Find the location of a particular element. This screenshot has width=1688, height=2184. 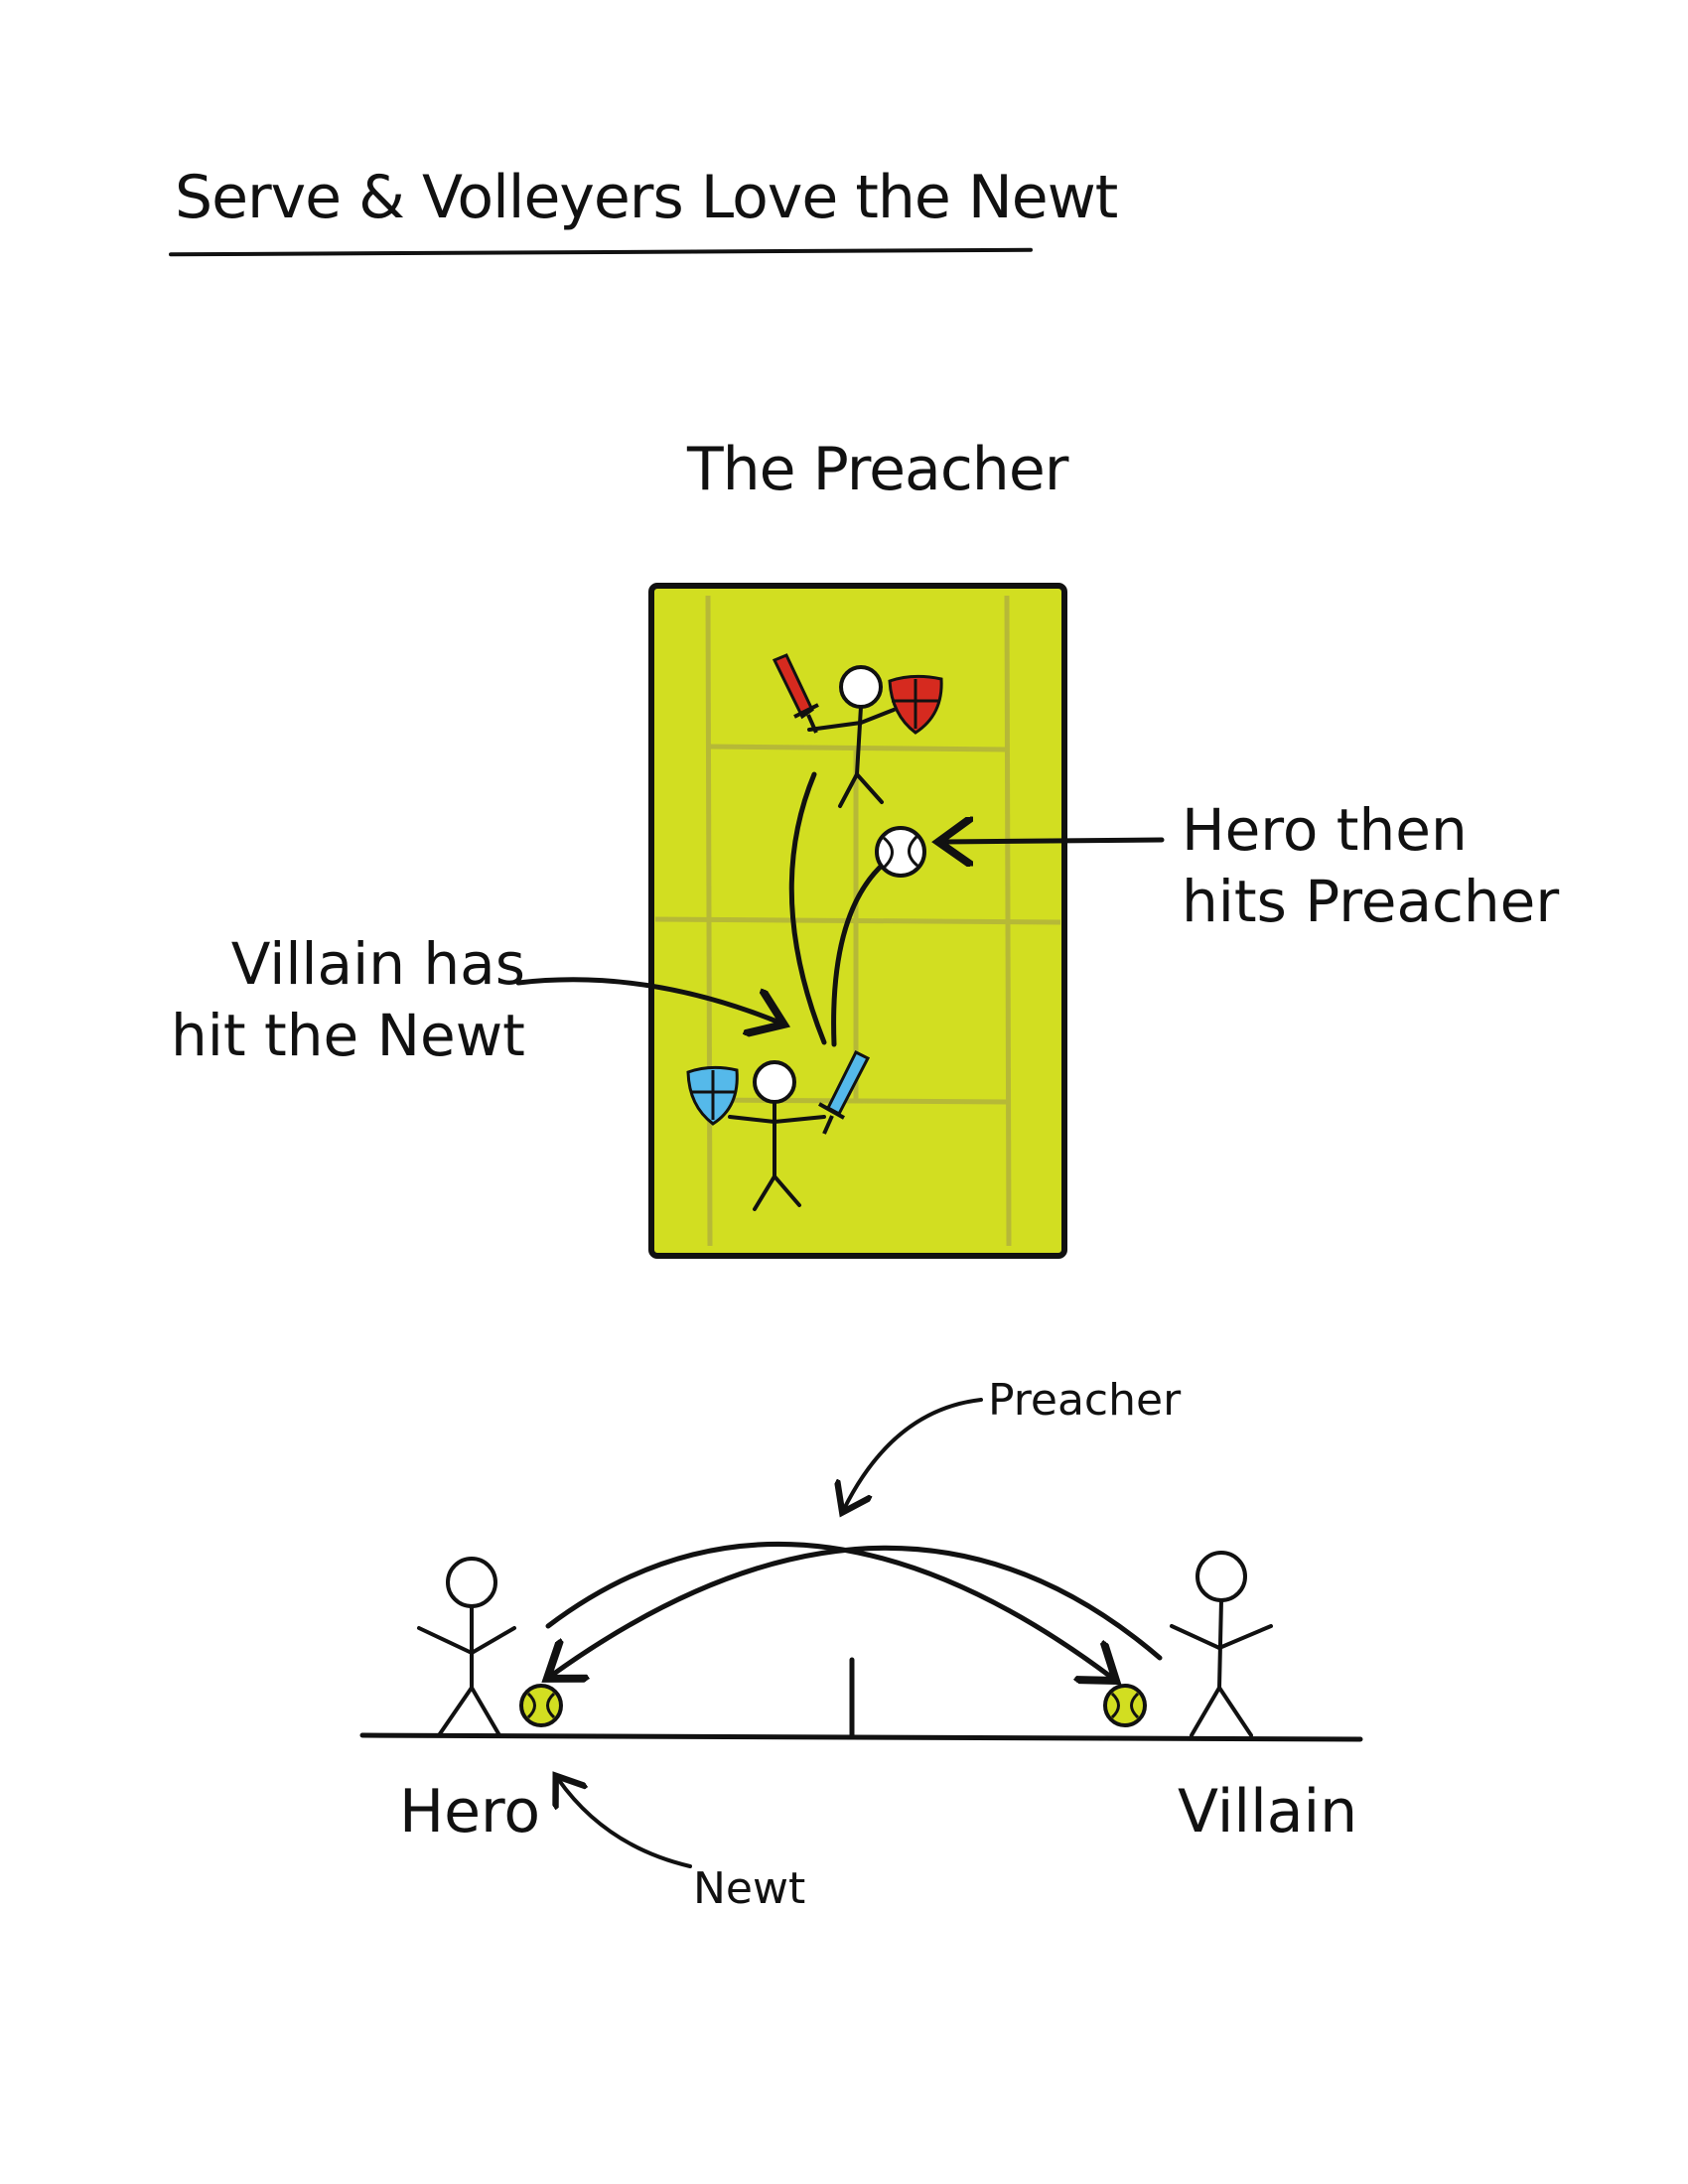

stick-figure-villain is located at coordinates (1221, 1644).